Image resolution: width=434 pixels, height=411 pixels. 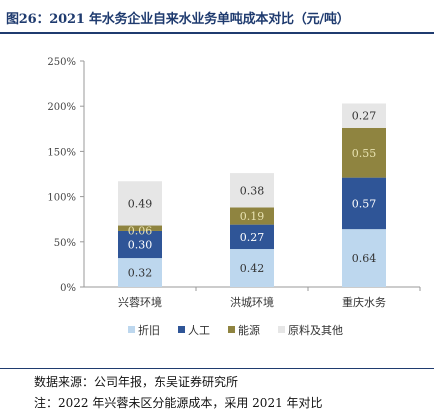 I want to click on source-text: 数据来源：公司年报，东吴证券研究所, so click(x=136, y=382).